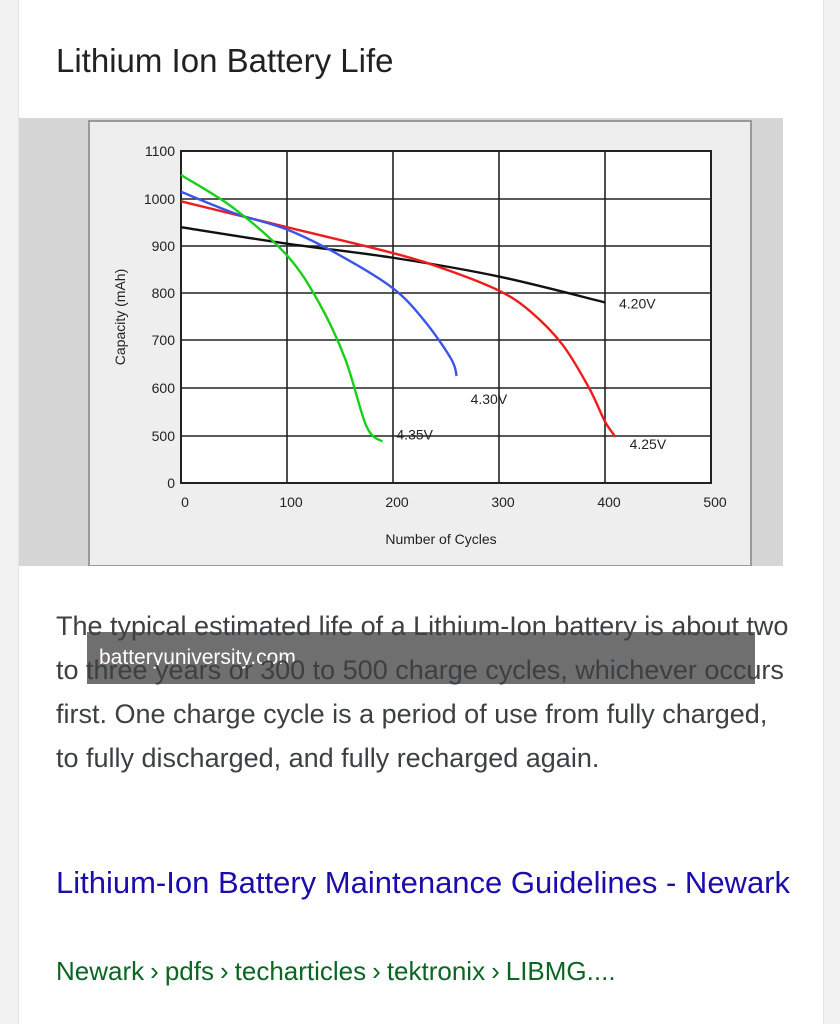 The image size is (840, 1024). Describe the element at coordinates (197, 657) in the screenshot. I see `image-source-label: batteryuniversity.com` at that location.